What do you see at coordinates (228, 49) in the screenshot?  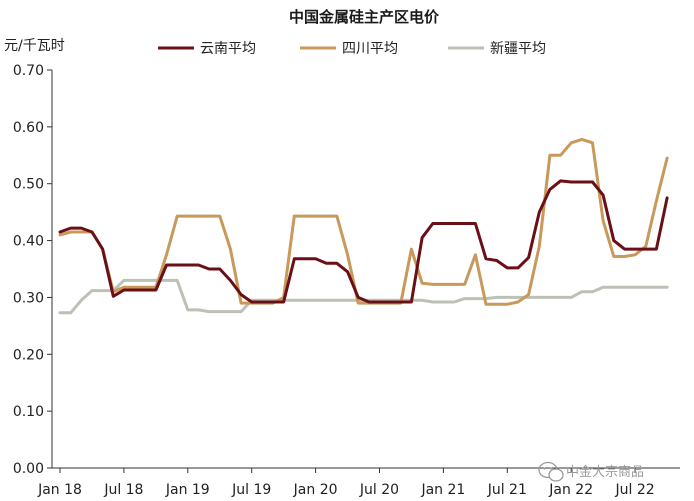 I see `legend-label: 云南平均` at bounding box center [228, 49].